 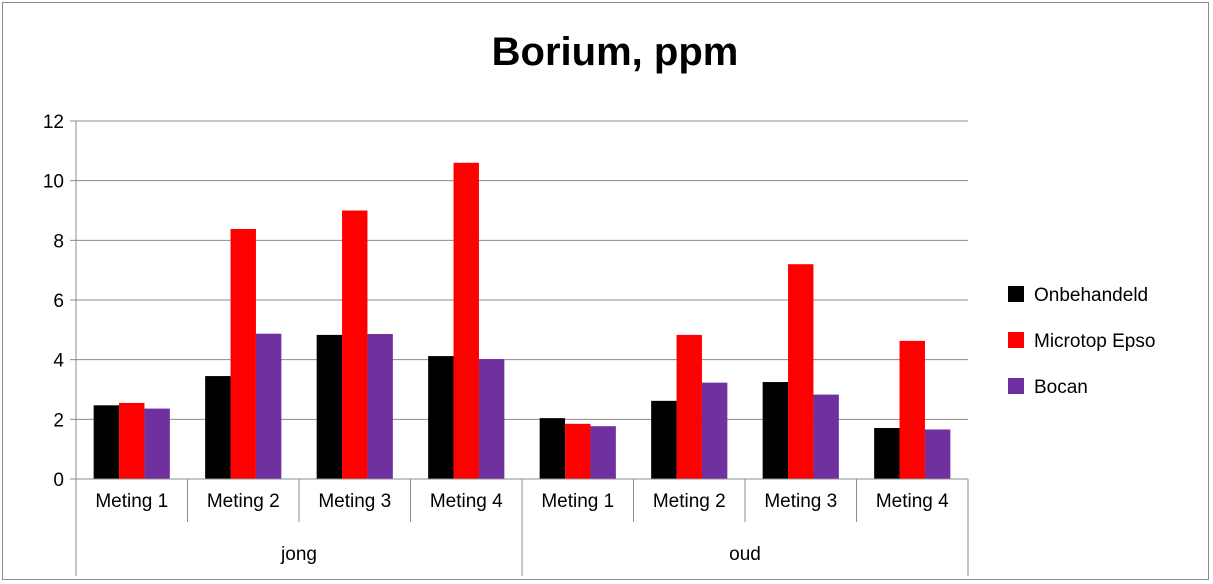 I want to click on legend-label: Bocan, so click(x=1061, y=387).